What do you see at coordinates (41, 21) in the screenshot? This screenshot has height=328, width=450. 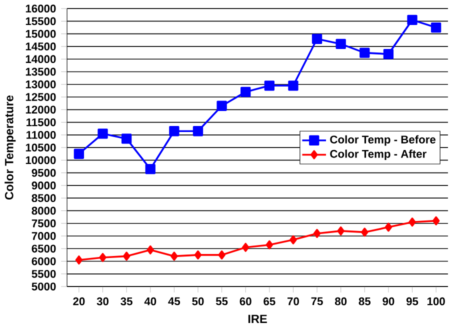 I see `y-tick-label: 15500` at bounding box center [41, 21].